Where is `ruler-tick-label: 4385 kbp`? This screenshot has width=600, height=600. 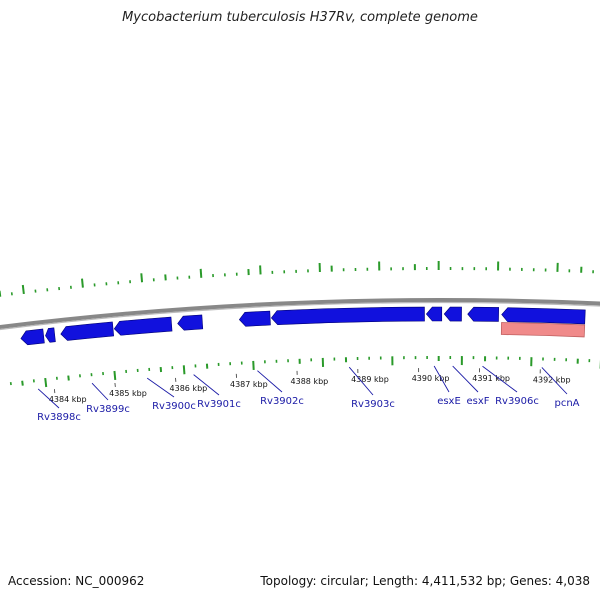 ruler-tick-label: 4385 kbp is located at coordinates (128, 393).